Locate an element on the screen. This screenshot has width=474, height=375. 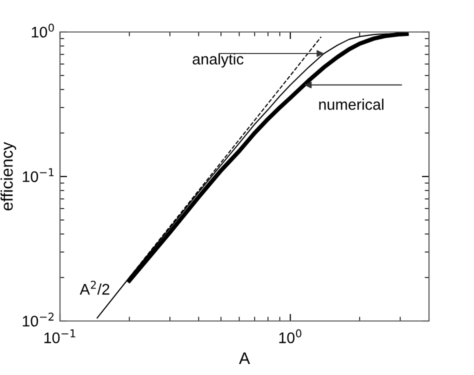
y-tick-label: 10$^{−2}$ is located at coordinates (38, 319).